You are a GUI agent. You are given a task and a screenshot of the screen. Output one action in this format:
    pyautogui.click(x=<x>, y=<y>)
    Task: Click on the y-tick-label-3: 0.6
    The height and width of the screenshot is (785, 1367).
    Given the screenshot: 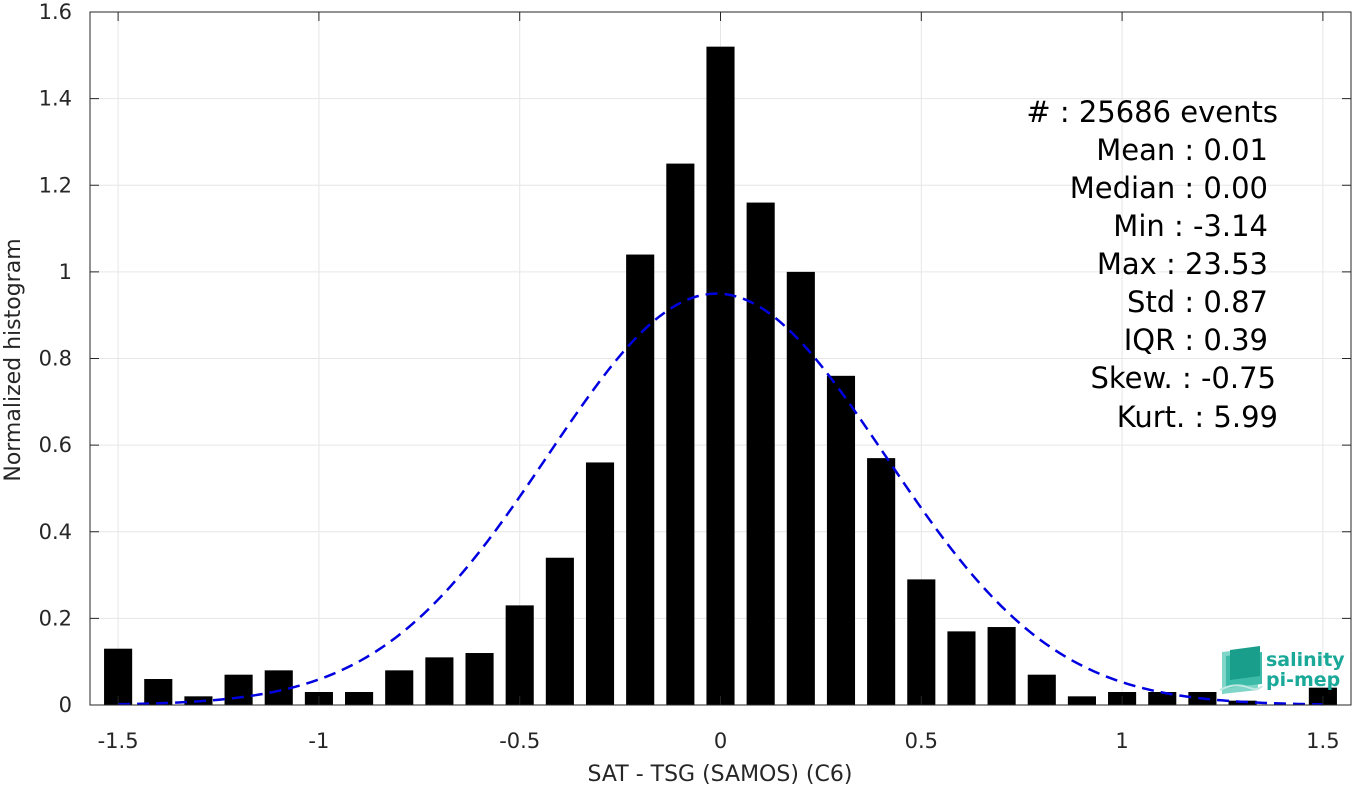 What is the action you would take?
    pyautogui.click(x=55, y=445)
    